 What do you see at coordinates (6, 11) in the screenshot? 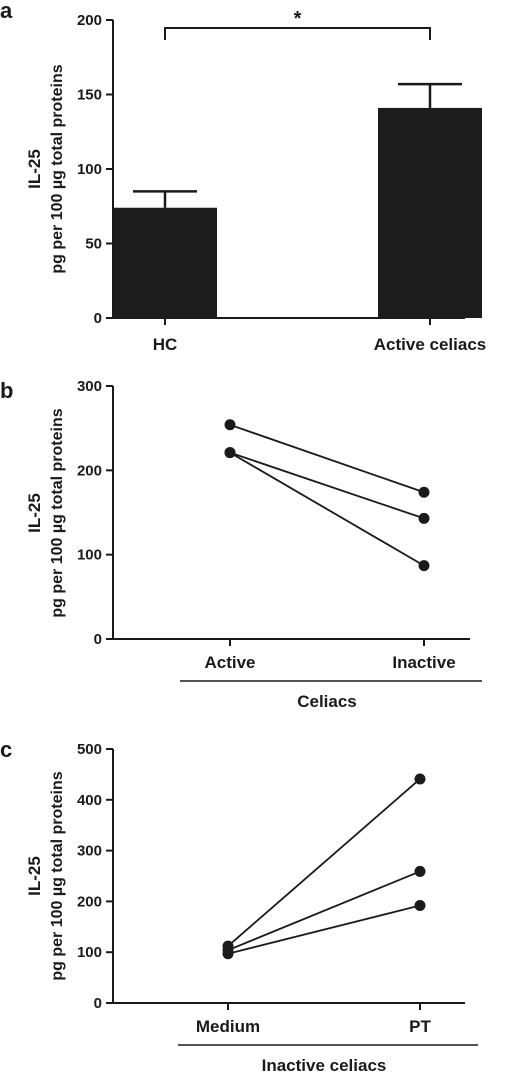
I see `panel-a-letter: a` at bounding box center [6, 11].